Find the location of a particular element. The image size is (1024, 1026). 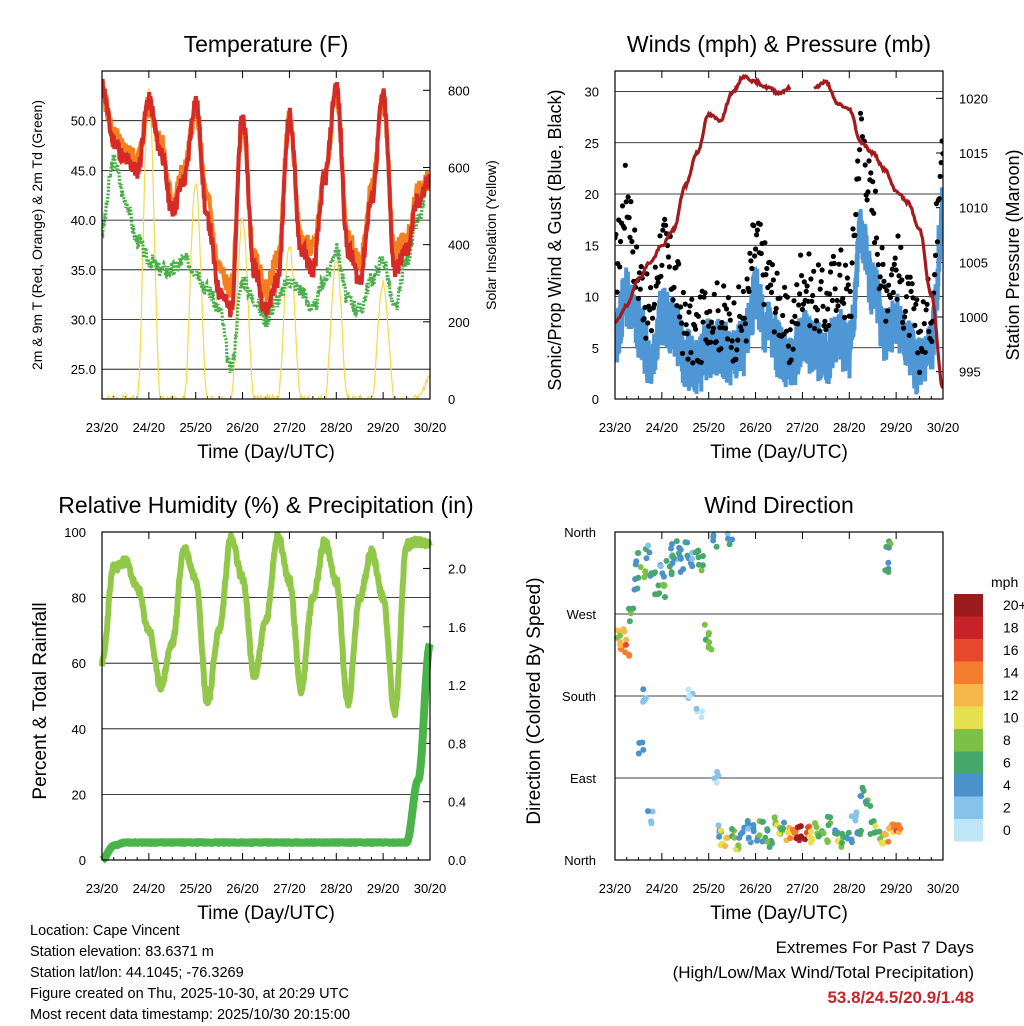

humidity-y2tick-label: 0.0 is located at coordinates (457, 860).